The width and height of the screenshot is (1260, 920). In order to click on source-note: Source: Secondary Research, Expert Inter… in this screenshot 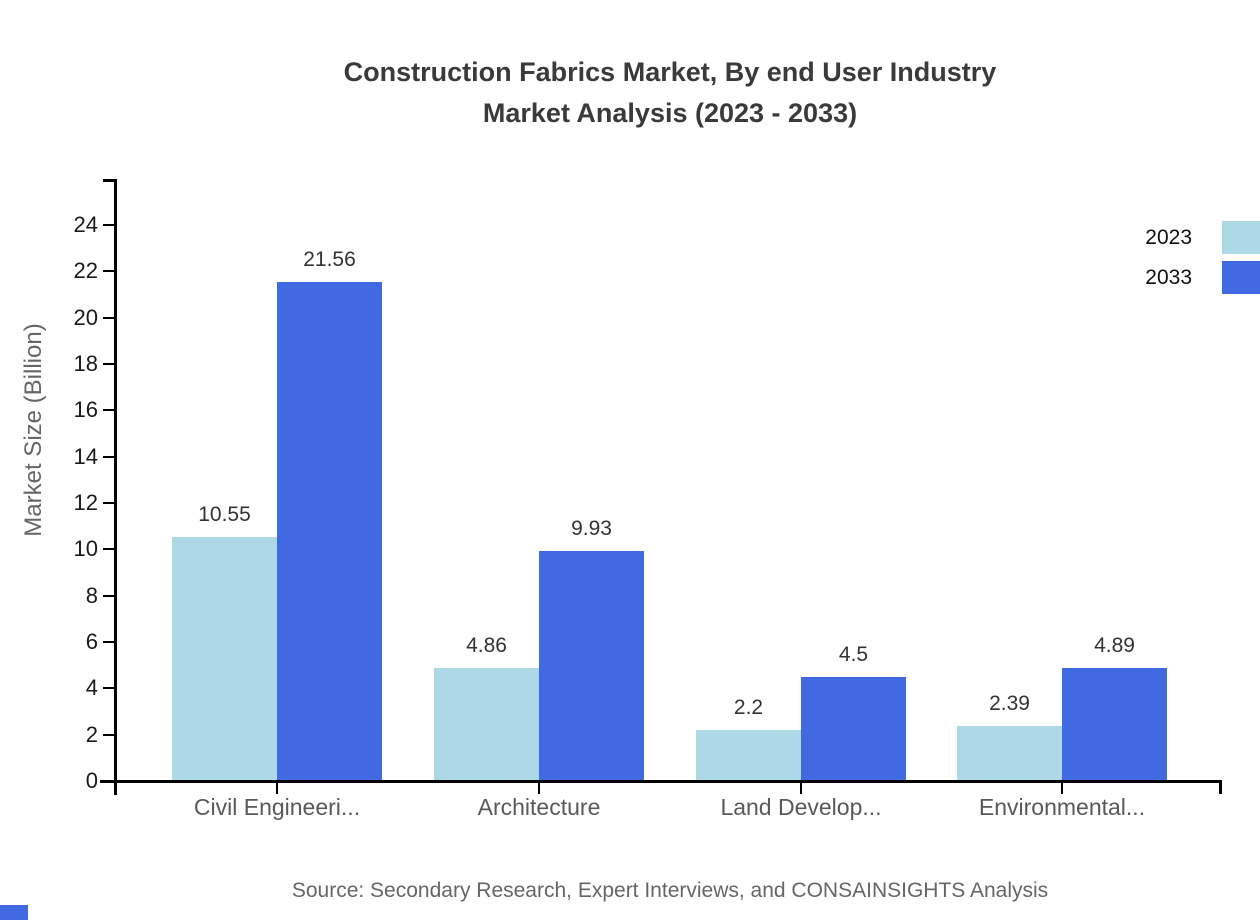, I will do `click(670, 890)`.